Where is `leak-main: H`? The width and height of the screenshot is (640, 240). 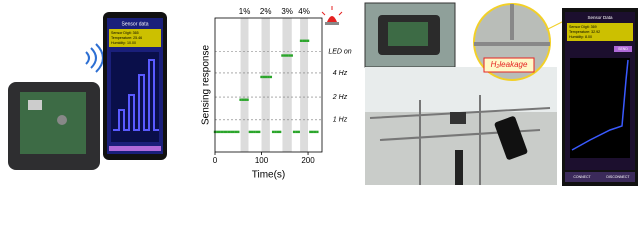 leak-main: H is located at coordinates (494, 64).